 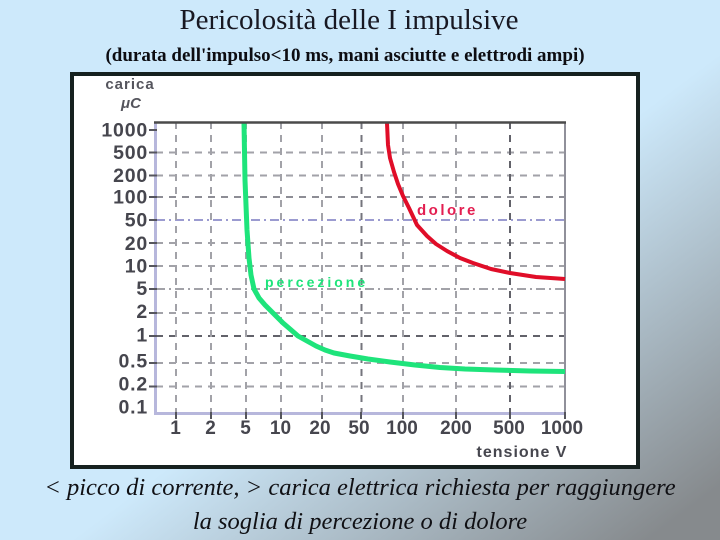 I want to click on svg-text: carica, so click(x=129, y=84).